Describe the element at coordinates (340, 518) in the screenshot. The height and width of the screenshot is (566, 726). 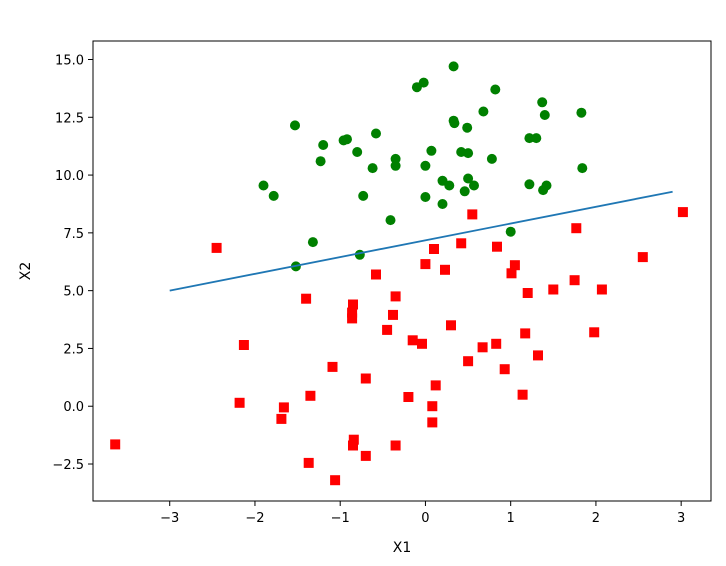
I see `x-tick-label-2: −1` at that location.